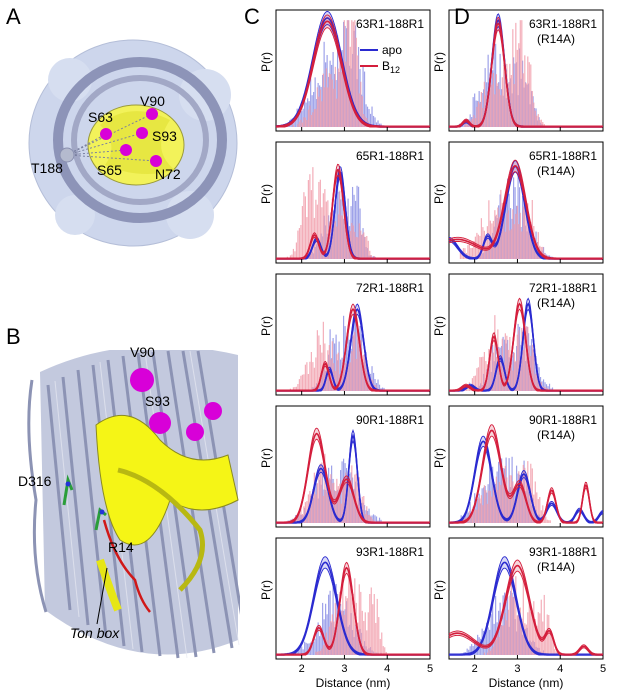  I want to click on chart-panel: 90R1-188R1(R14A) P(r), so click(518, 466).